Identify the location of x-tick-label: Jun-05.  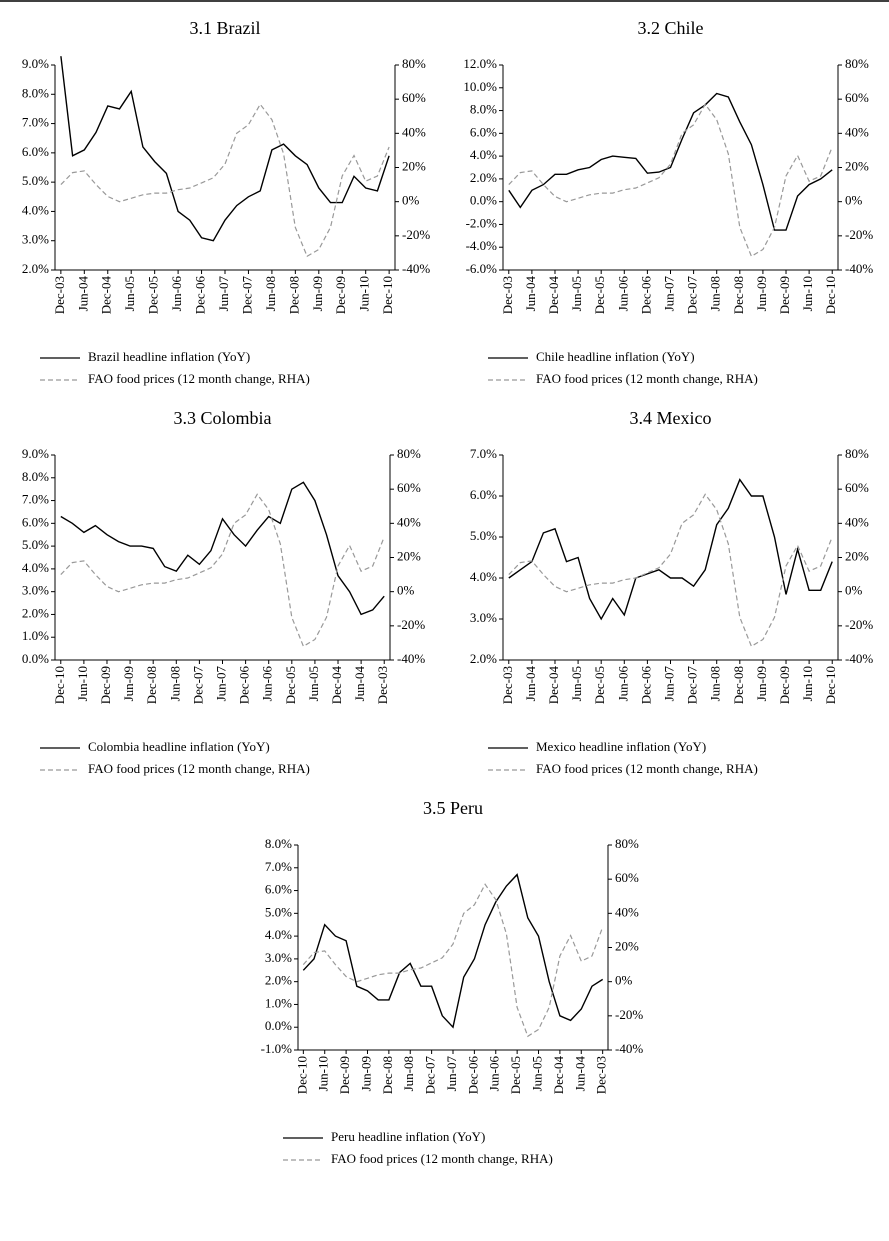
(313, 683).